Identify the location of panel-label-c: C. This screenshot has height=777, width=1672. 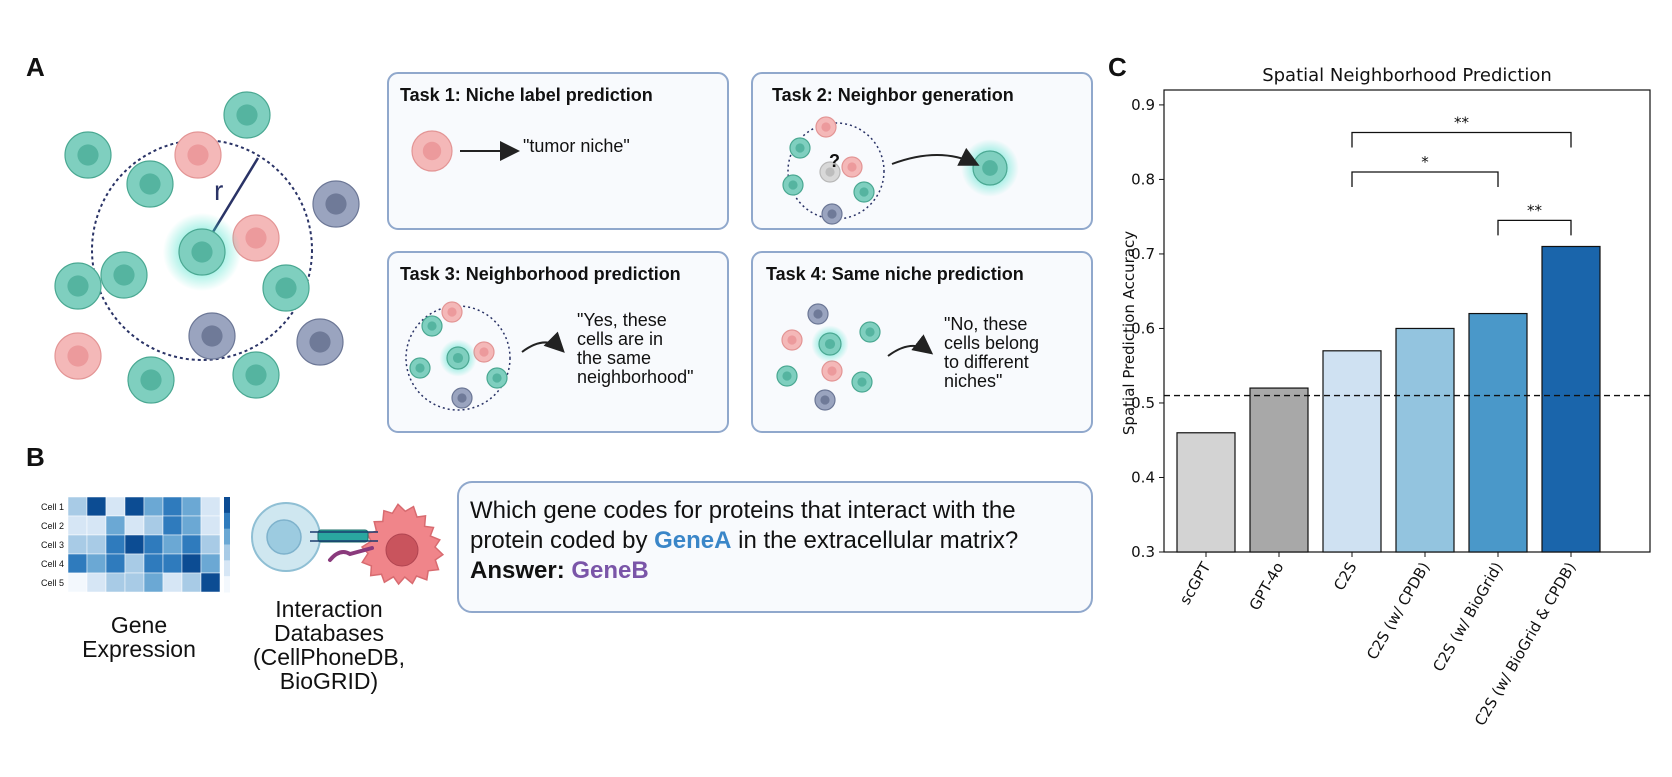
(1117, 67).